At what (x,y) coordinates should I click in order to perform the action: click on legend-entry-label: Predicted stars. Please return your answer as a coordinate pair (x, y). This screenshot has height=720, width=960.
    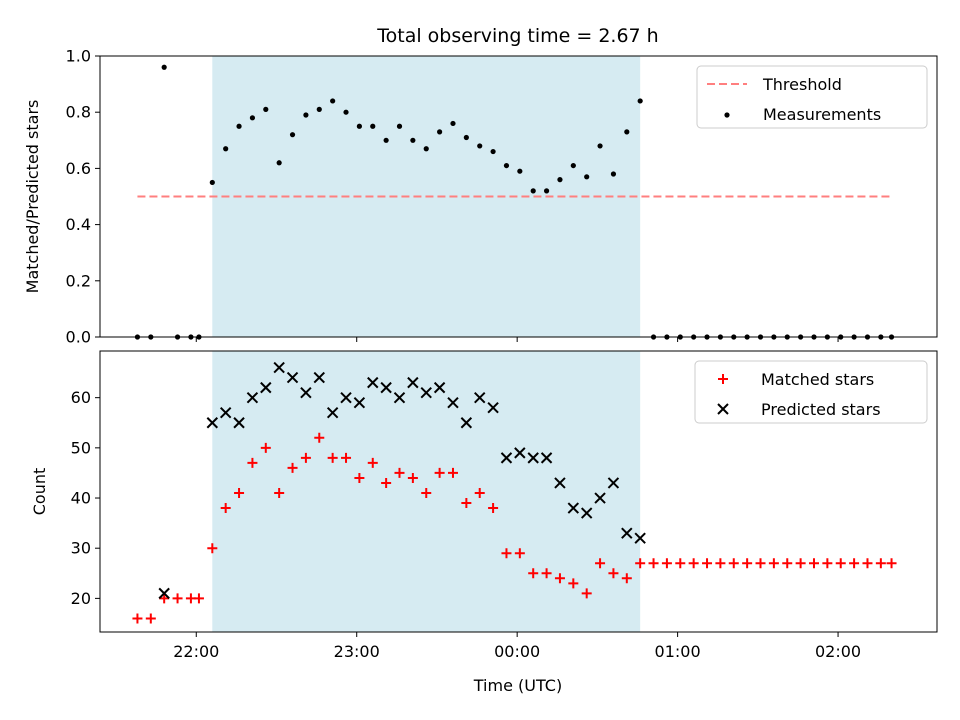
    Looking at the image, I should click on (821, 409).